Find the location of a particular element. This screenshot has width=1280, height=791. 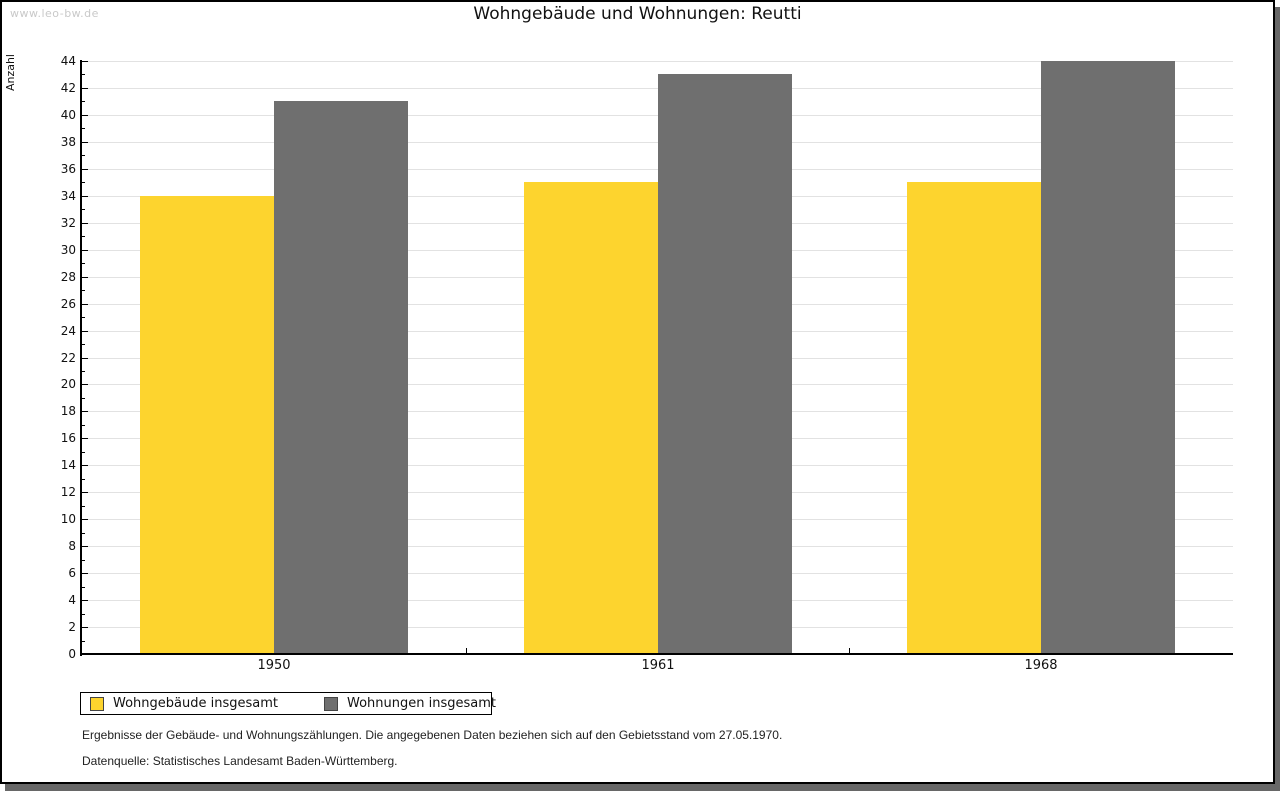

y-axis-tick-label-38: 38 is located at coordinates (68, 142).